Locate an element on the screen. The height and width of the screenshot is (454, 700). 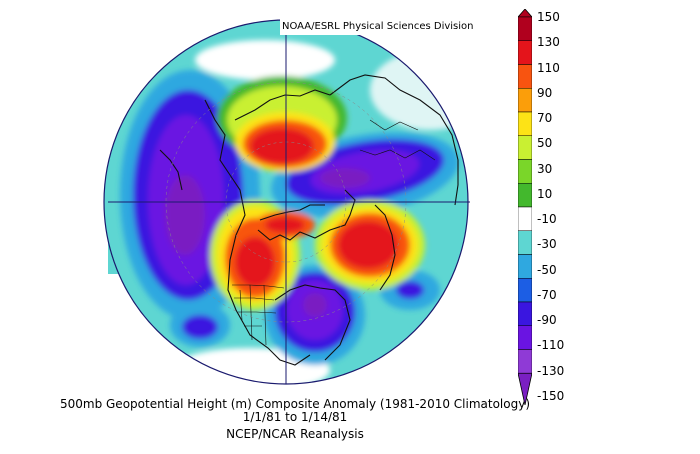
colorbar-tick-label: 130 is located at coordinates (548, 42).